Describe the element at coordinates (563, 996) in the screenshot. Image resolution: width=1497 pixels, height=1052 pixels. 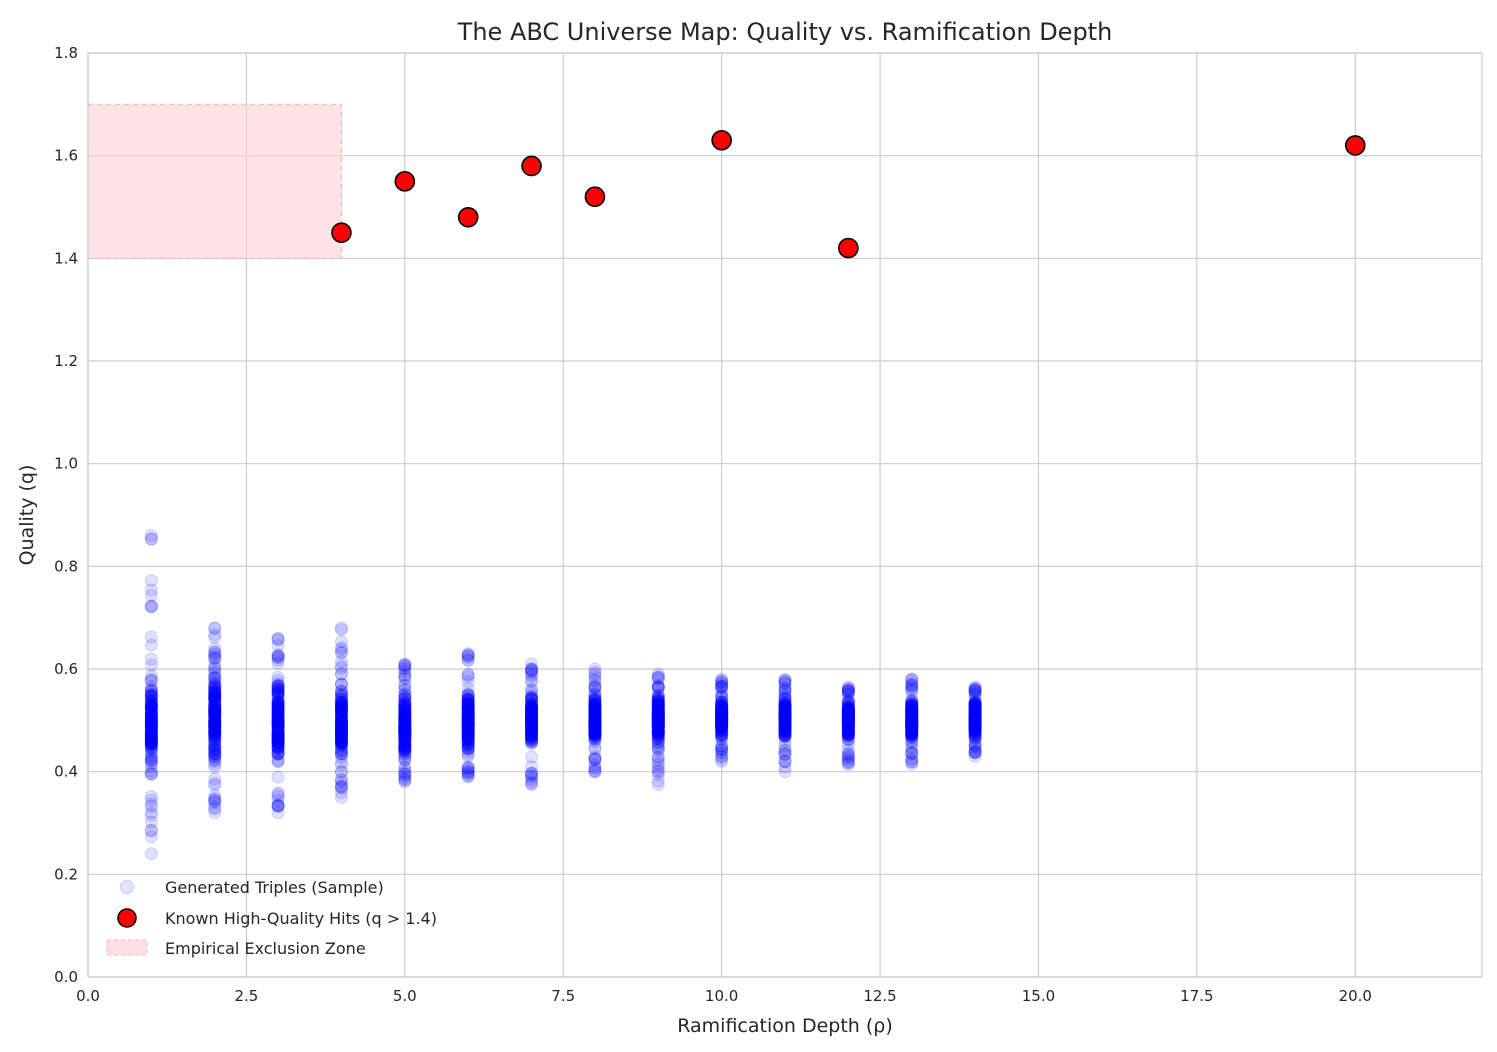
I see `x-tick-label: 7.5` at that location.